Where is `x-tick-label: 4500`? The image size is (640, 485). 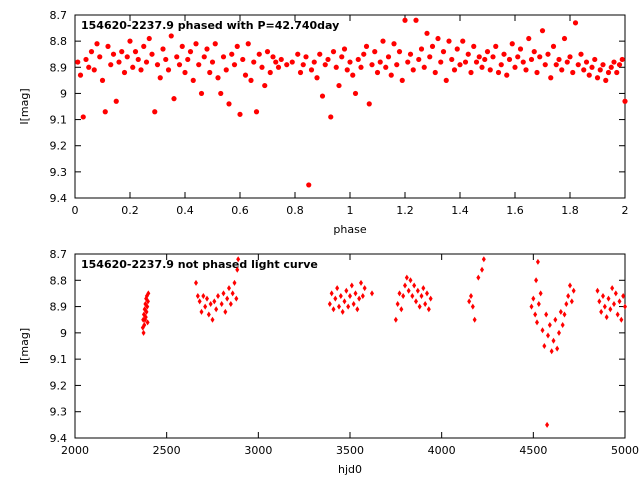
x-tick-label: 4500 is located at coordinates (533, 450).